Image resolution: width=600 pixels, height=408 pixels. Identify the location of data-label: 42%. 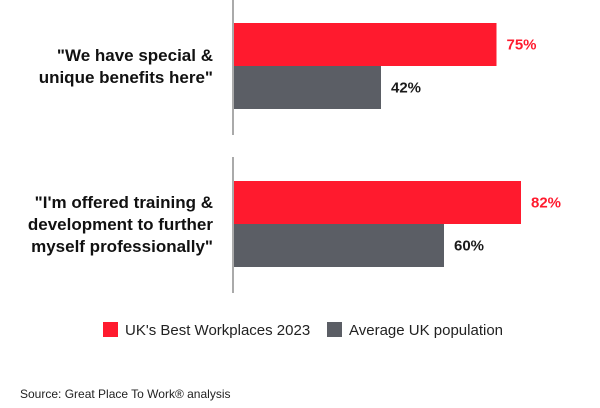
(406, 88).